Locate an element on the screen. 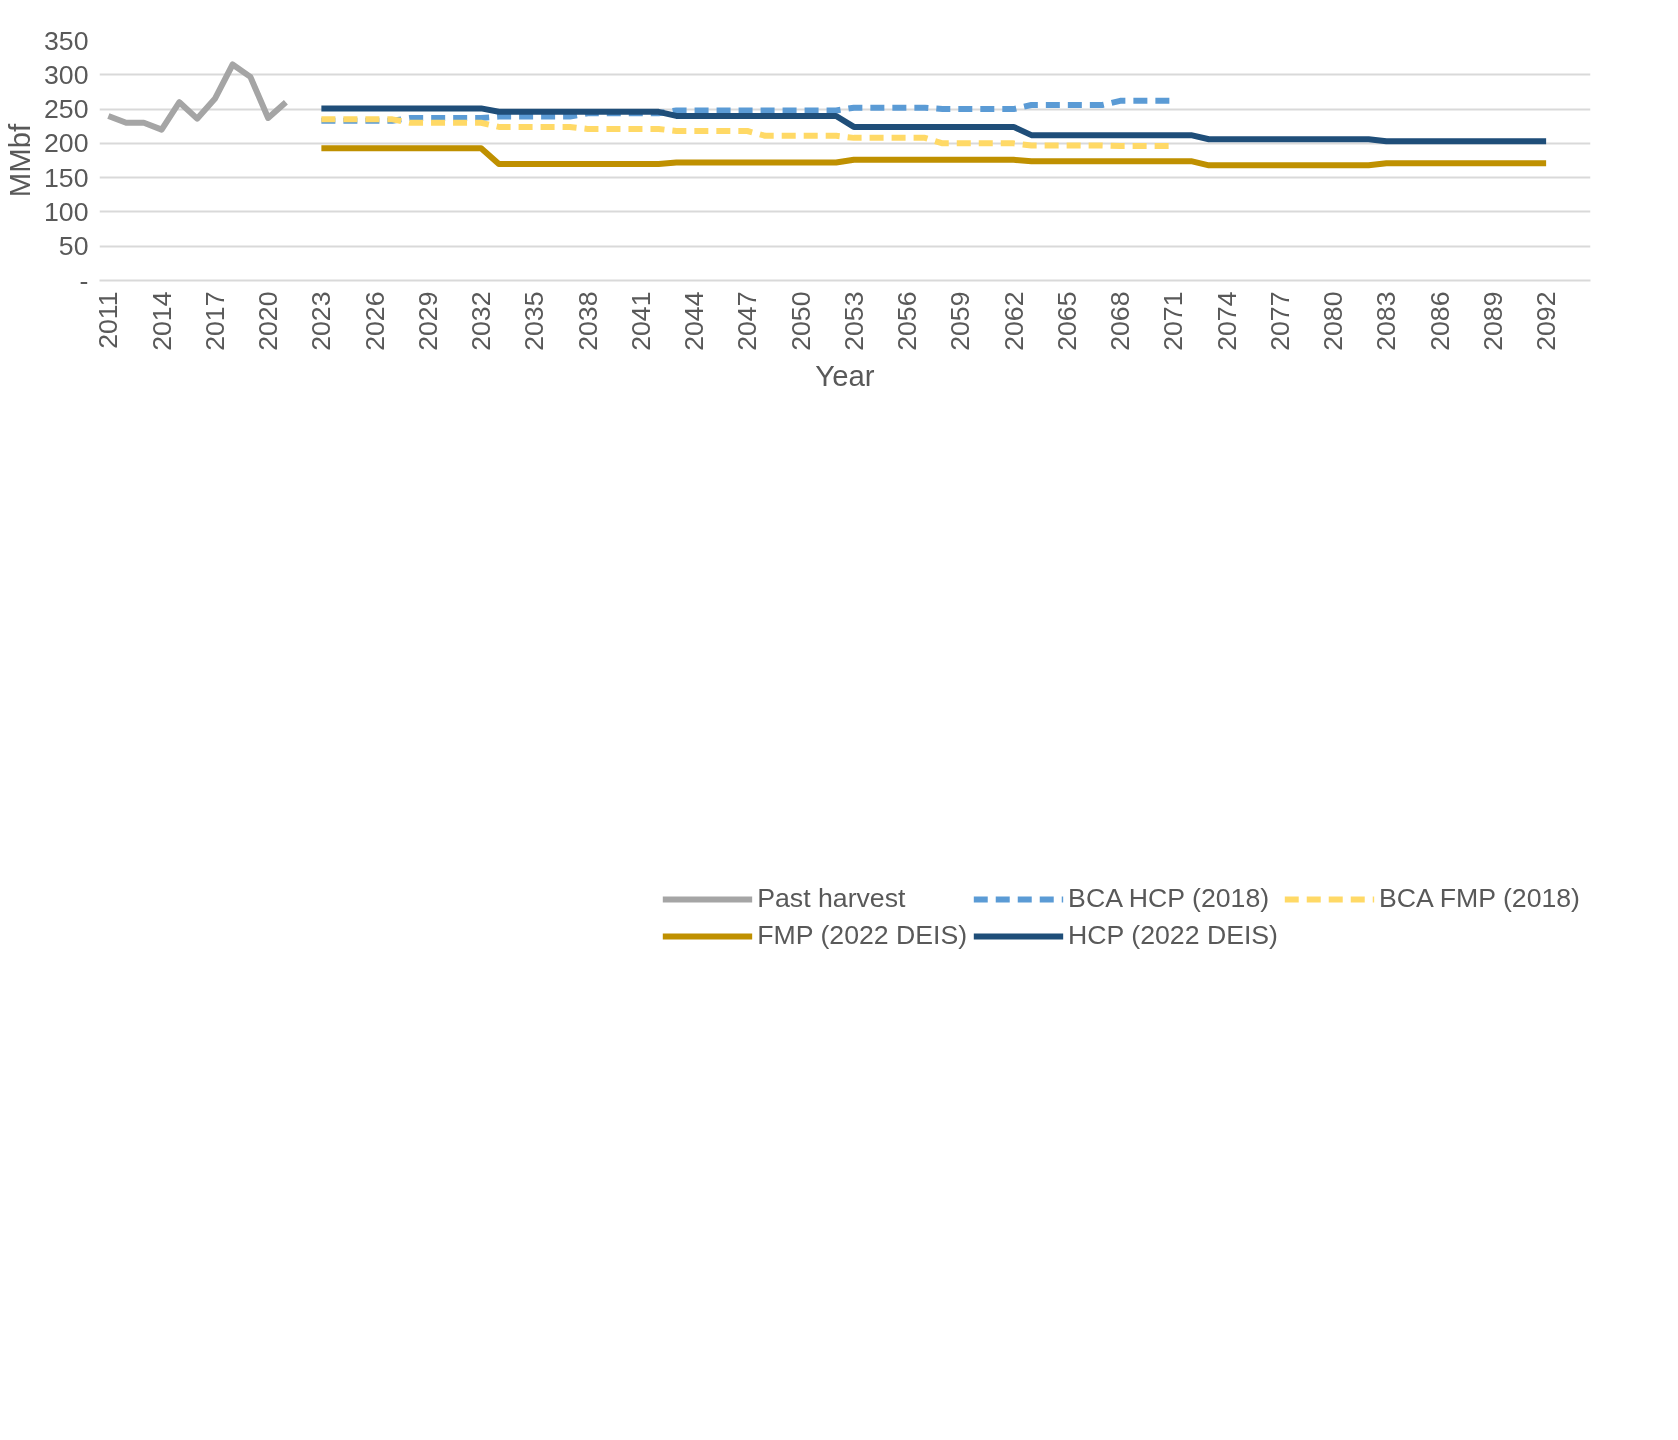 This screenshot has width=1678, height=1440. x-tick-label: 2080 is located at coordinates (1333, 321).